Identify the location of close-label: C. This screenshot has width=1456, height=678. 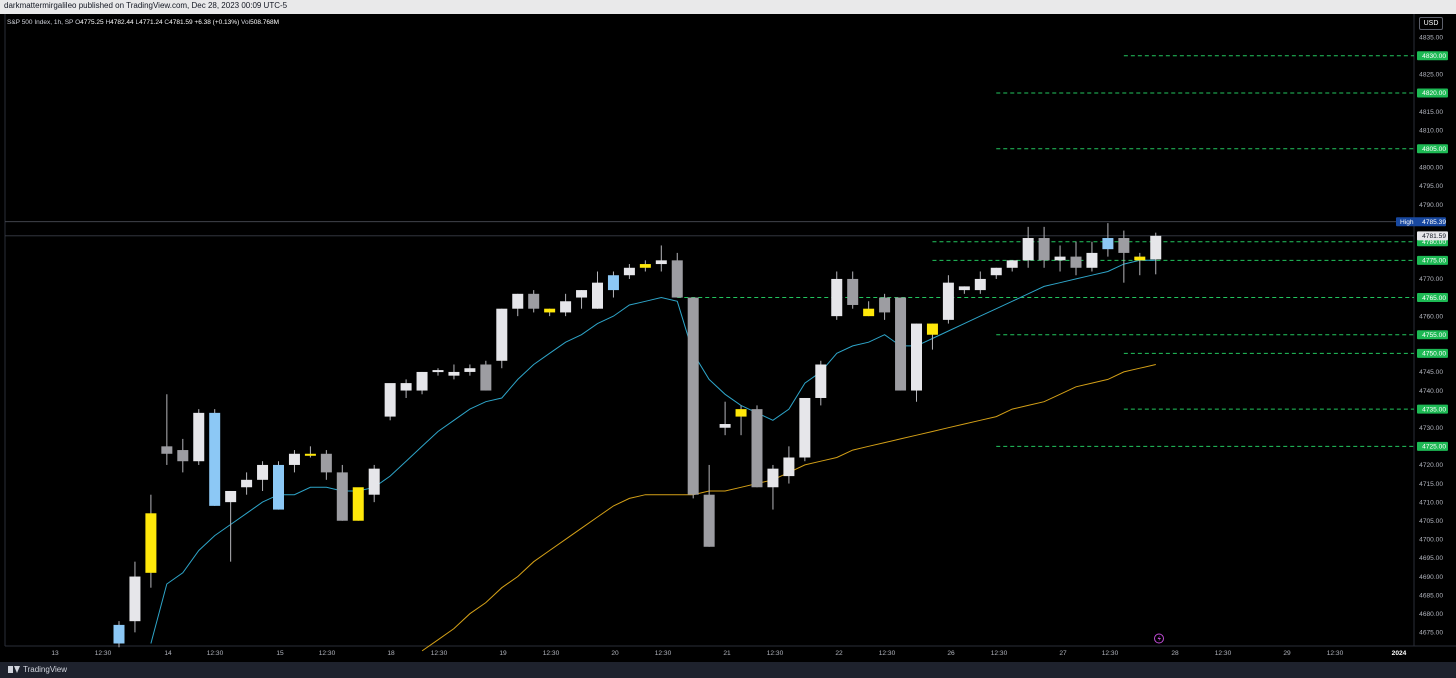
(167, 22).